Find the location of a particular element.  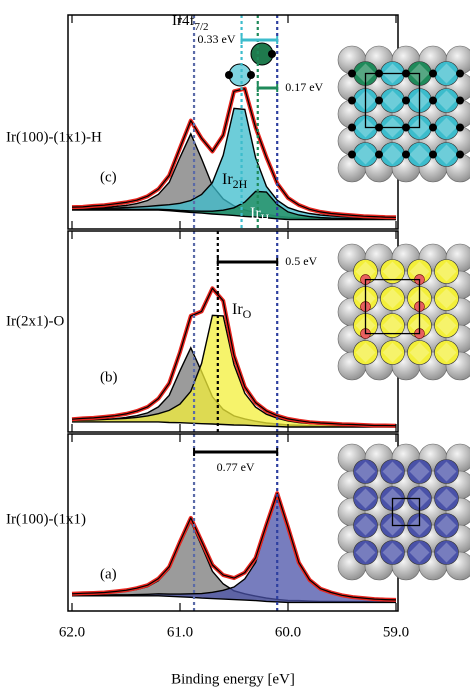

label: Ir2H is located at coordinates (235, 181).